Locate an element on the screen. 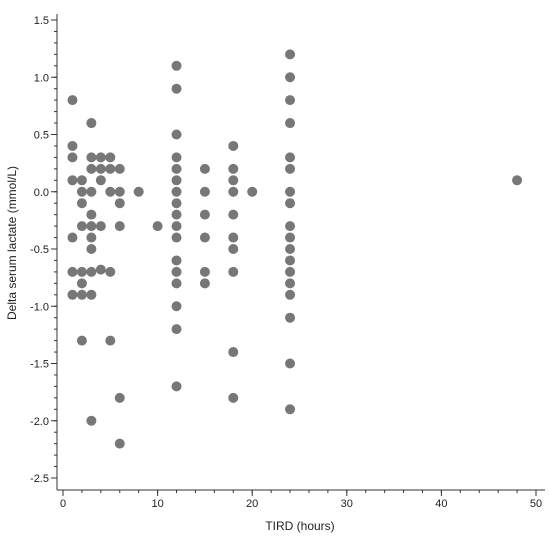  y-tick-label: -2.5 is located at coordinates (39, 479).